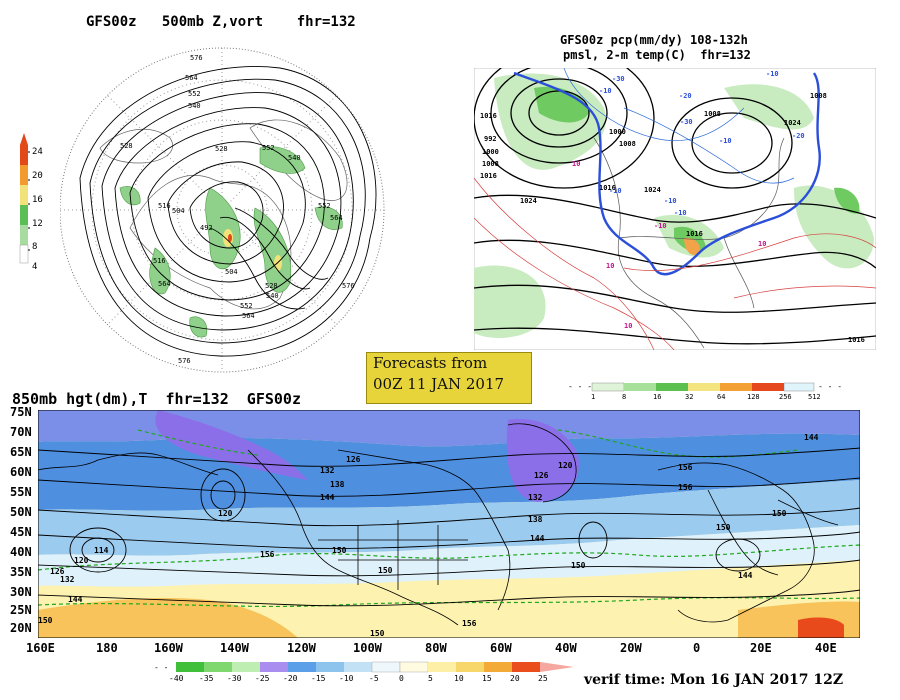 The image size is (900, 700). I want to click on forecast-init-box: Forecasts from 00Z 11 JAN 2017, so click(449, 378).